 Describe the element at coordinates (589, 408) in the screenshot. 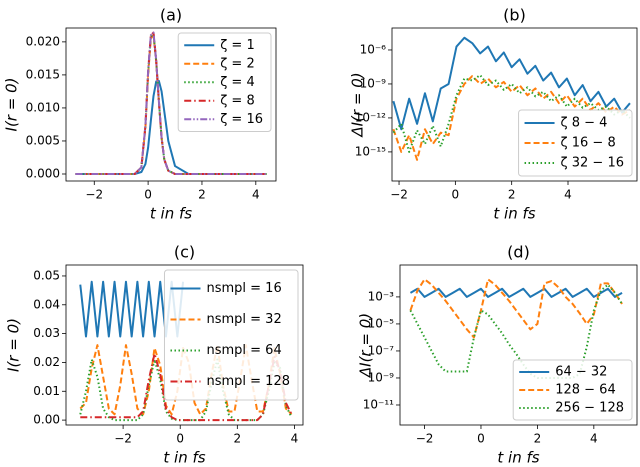

I see `legend-label: 256 − 128` at that location.